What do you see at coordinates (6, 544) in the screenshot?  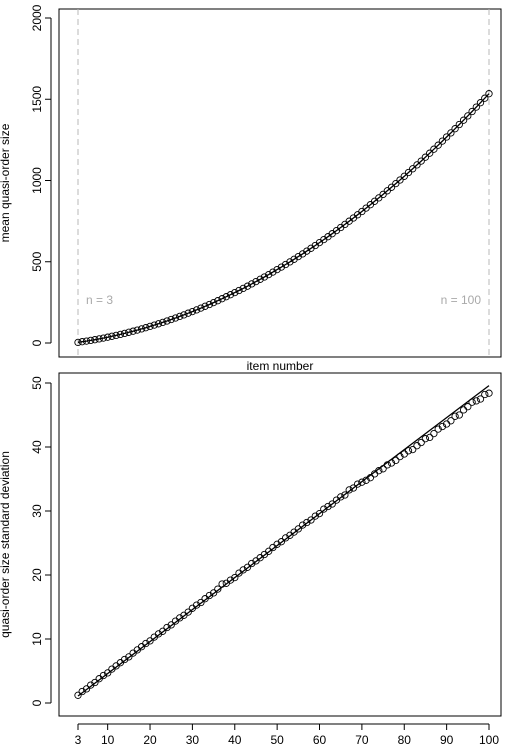 I see `y-axis-title: quasi-order size standard deviation` at bounding box center [6, 544].